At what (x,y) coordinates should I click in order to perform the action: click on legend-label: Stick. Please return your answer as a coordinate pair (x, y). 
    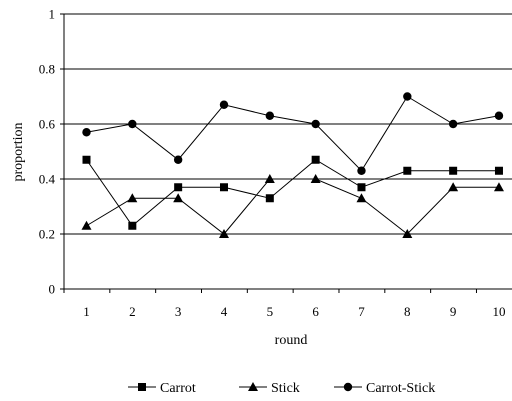
    Looking at the image, I should click on (285, 388).